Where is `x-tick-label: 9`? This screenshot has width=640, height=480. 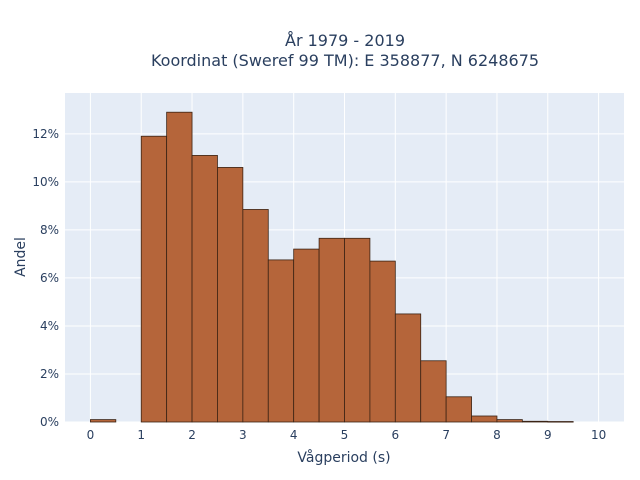
x-tick-label: 9 is located at coordinates (548, 435).